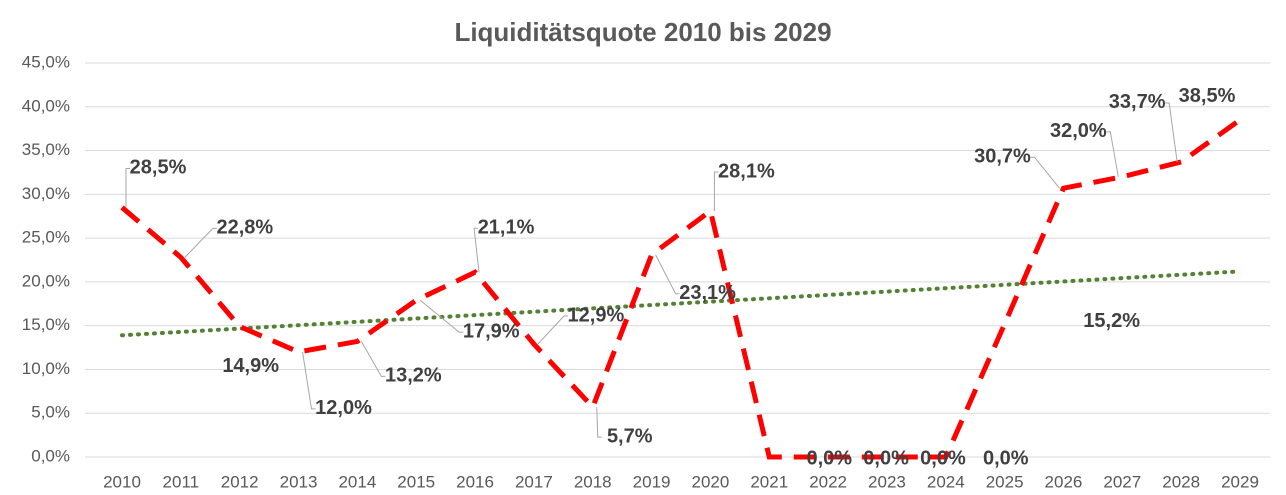 The image size is (1286, 495). I want to click on x-tick-label: 2012, so click(240, 481).